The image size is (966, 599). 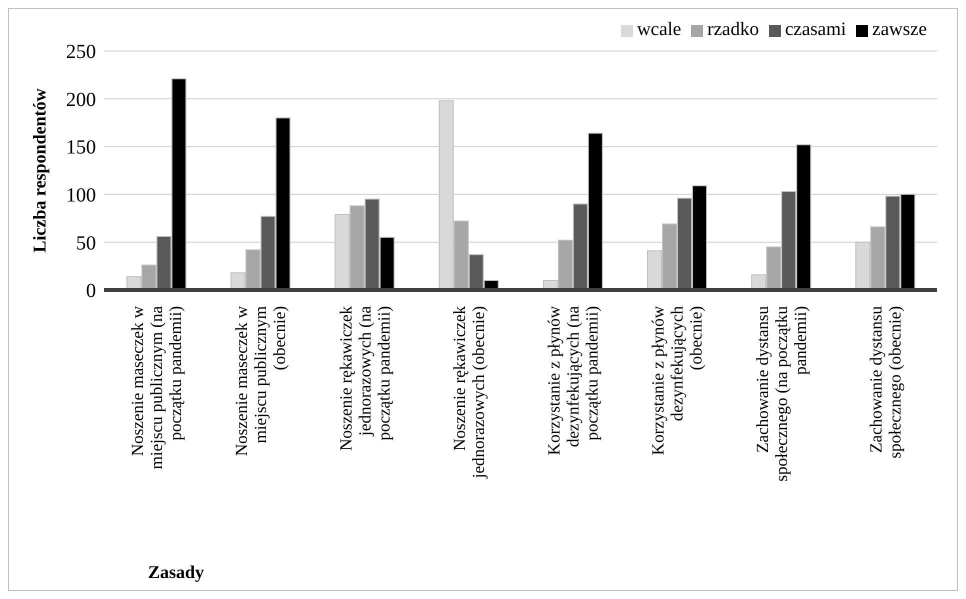 I want to click on x-tick-label: Noszenie maseczek w miejscu publicznym (na początku pandemii), so click(x=157, y=387).